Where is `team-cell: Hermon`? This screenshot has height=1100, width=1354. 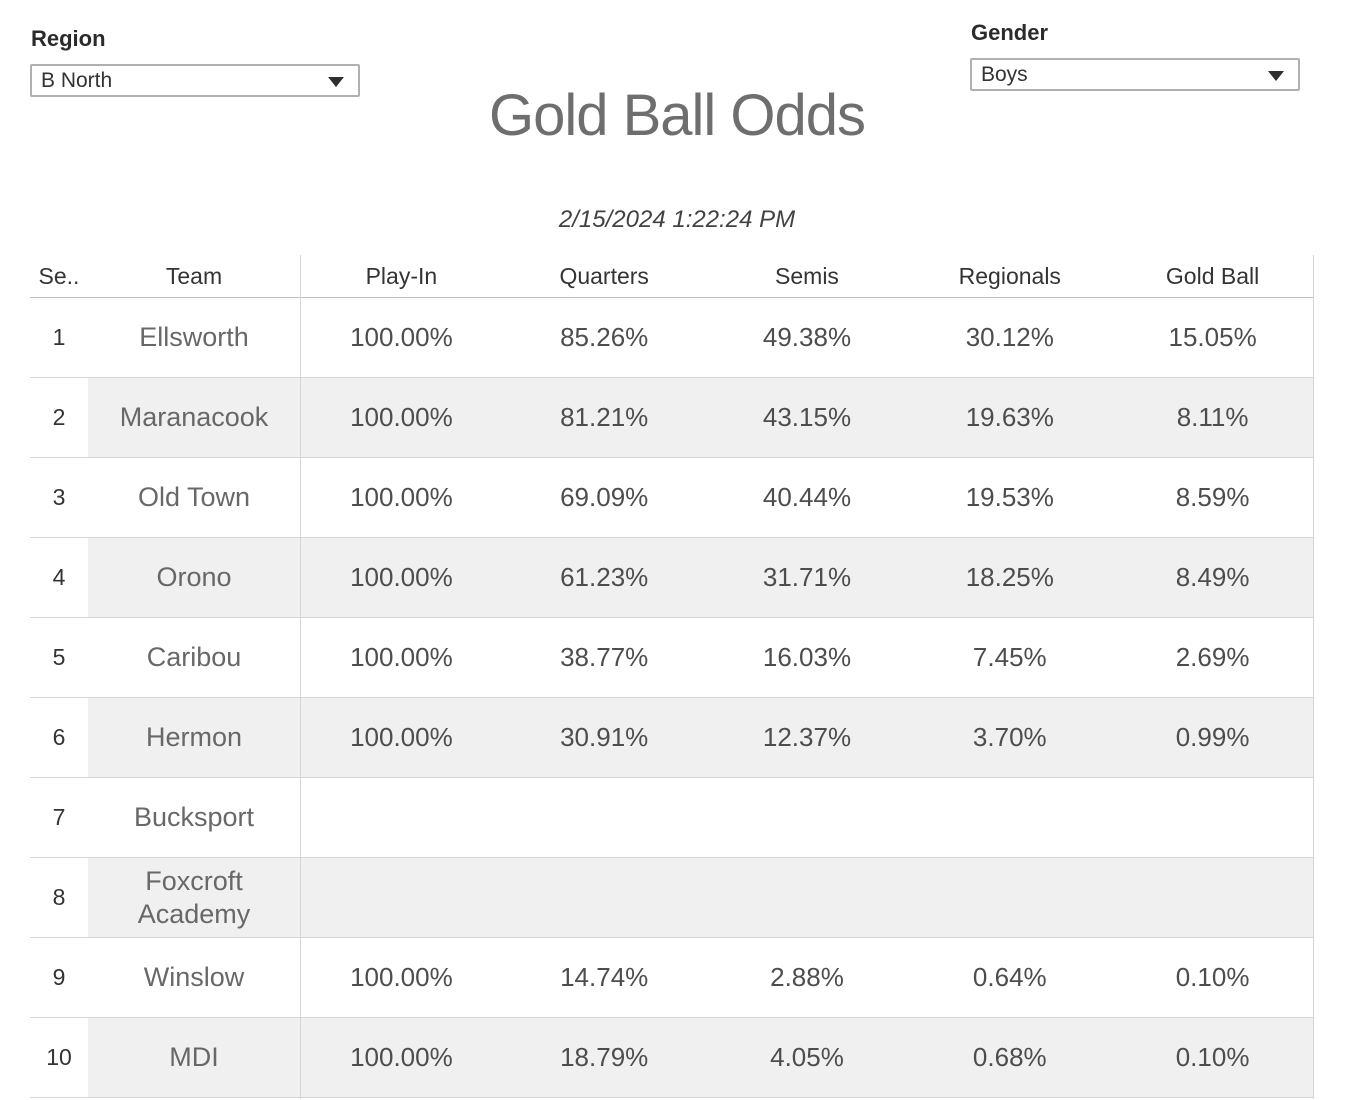 team-cell: Hermon is located at coordinates (194, 737).